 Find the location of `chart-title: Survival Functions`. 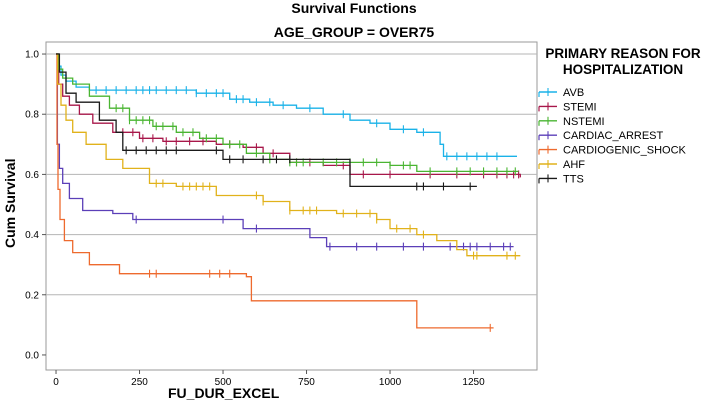

chart-title: Survival Functions is located at coordinates (354, 8).